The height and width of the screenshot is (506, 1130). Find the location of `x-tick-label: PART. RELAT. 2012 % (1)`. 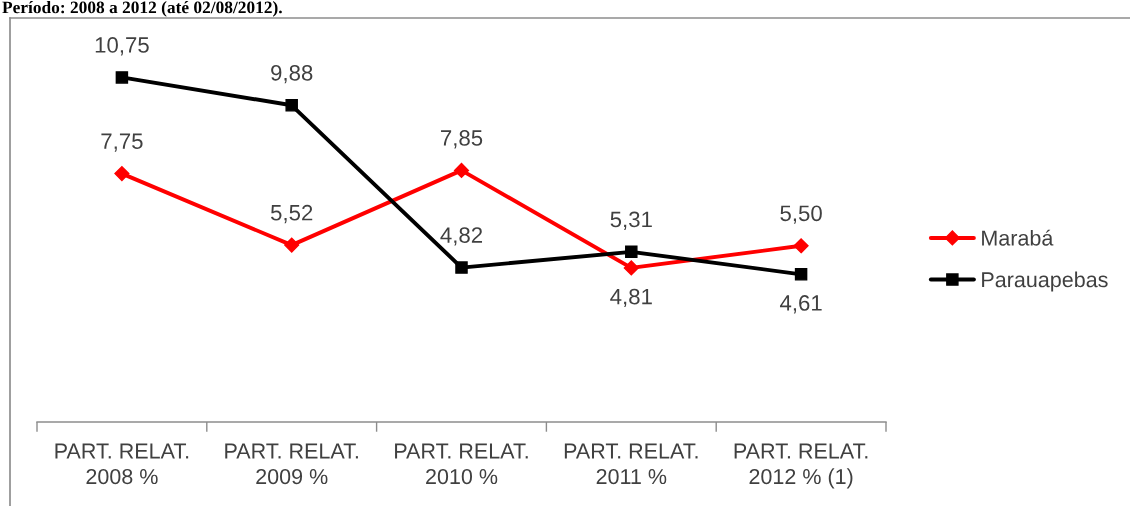

x-tick-label: PART. RELAT. 2012 % (1) is located at coordinates (801, 466).